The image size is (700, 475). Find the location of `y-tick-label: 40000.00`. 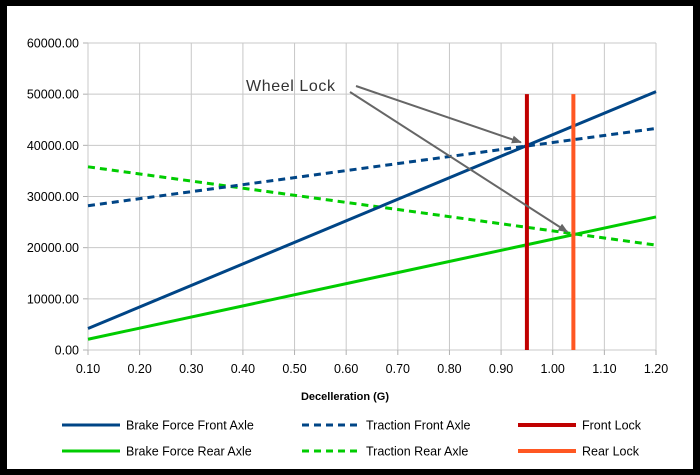

y-tick-label: 40000.00 is located at coordinates (53, 146).